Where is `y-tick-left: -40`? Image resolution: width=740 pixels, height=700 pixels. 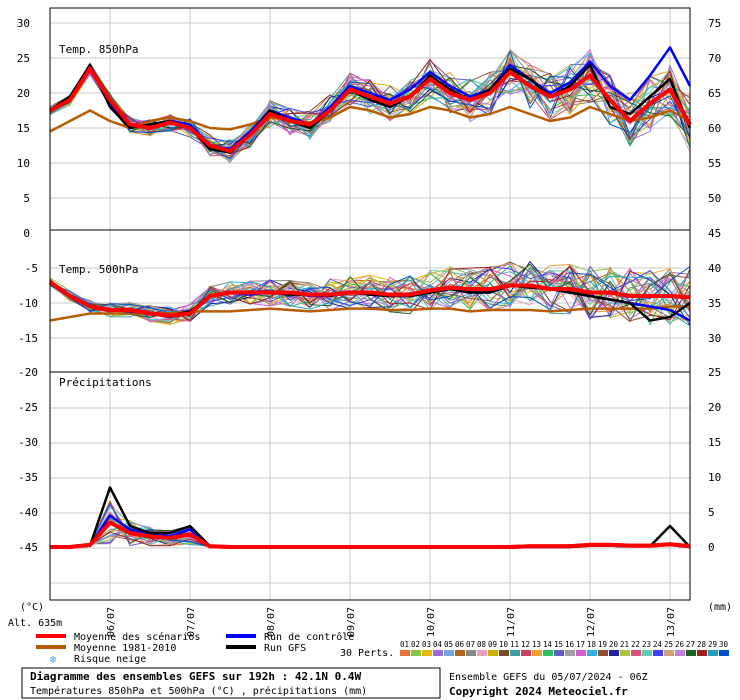
y-tick-left: -40 is located at coordinates (28, 512).